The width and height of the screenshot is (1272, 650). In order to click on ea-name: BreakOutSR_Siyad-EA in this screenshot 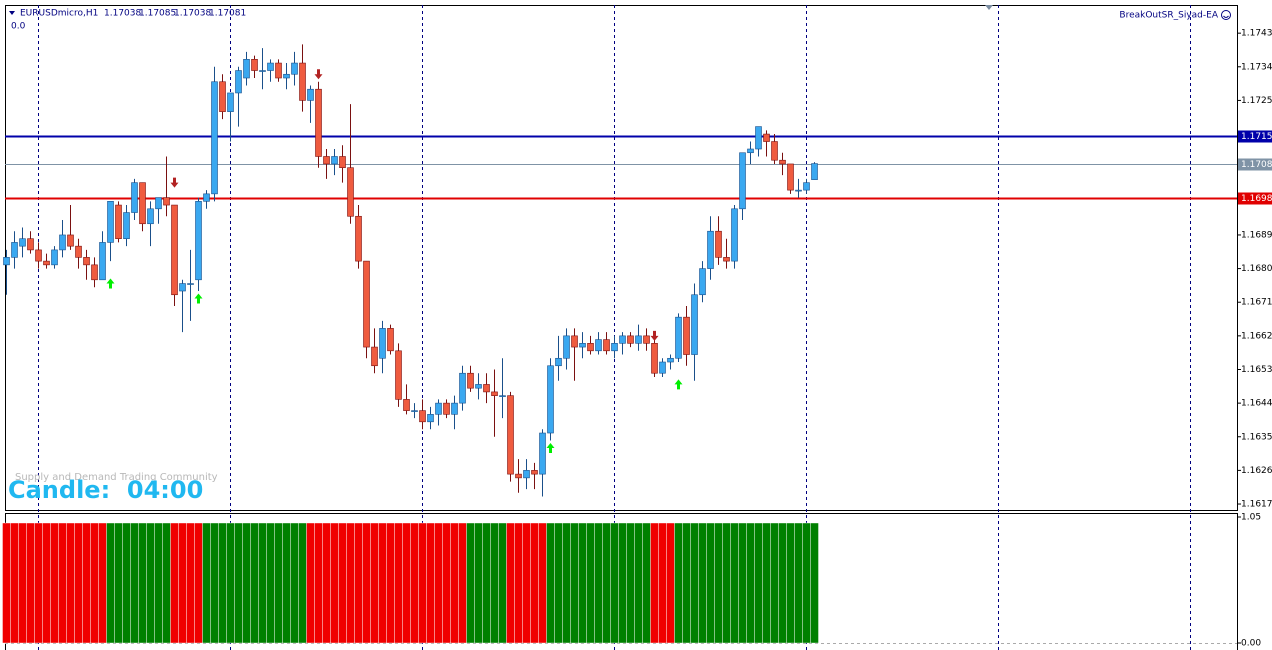, I will do `click(1168, 16)`.